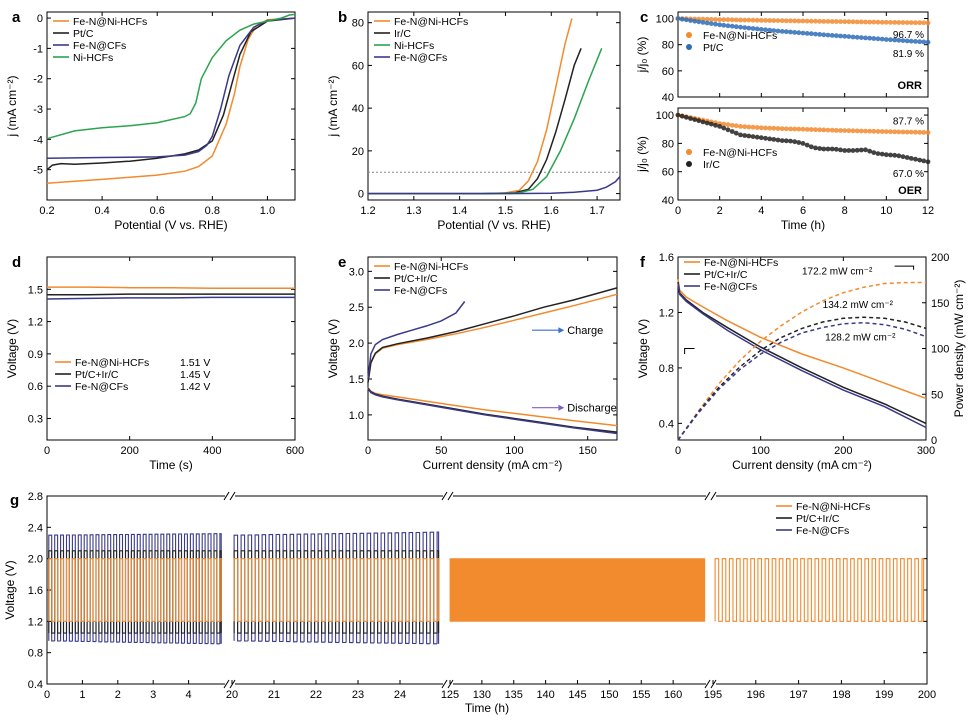  Describe the element at coordinates (505, 211) in the screenshot. I see `x-tick-label: 1.5` at that location.